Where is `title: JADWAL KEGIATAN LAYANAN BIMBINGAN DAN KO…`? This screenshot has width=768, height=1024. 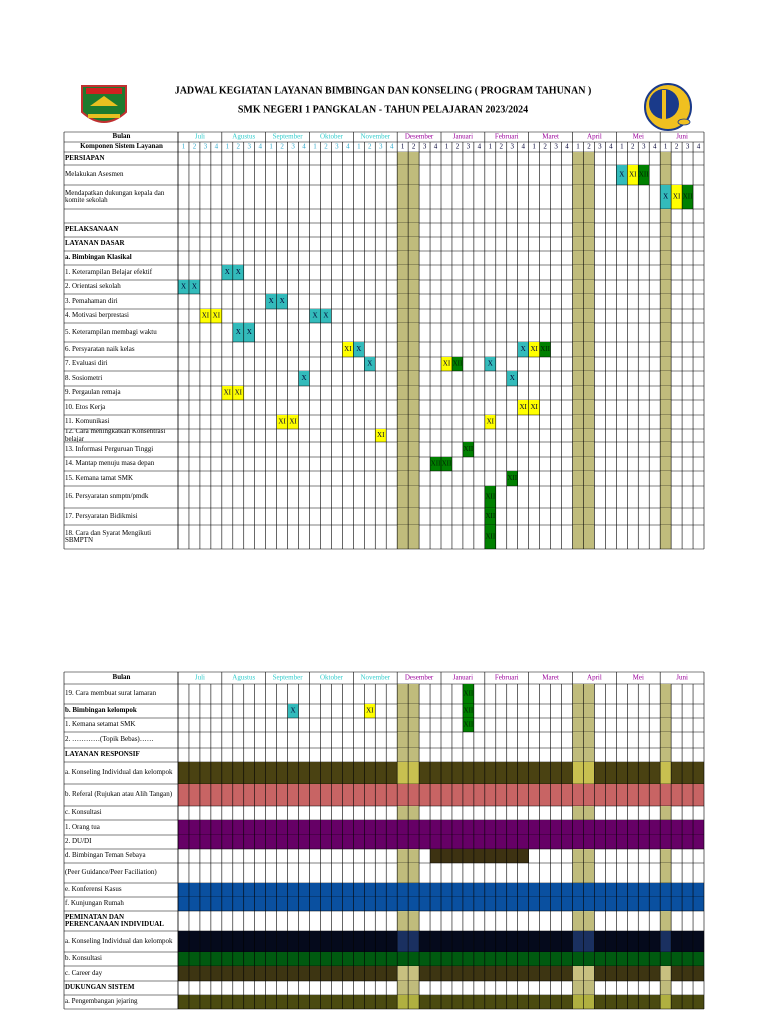 title: JADWAL KEGIATAN LAYANAN BIMBINGAN DAN KO… is located at coordinates (383, 90).